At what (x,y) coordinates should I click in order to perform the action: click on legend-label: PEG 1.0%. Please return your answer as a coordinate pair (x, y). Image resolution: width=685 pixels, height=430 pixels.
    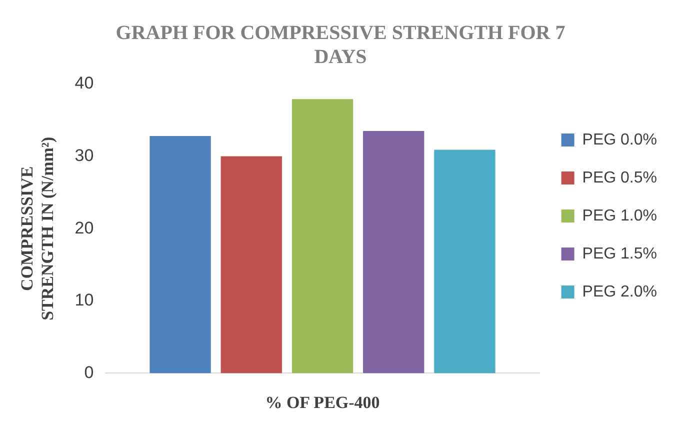
    Looking at the image, I should click on (619, 215).